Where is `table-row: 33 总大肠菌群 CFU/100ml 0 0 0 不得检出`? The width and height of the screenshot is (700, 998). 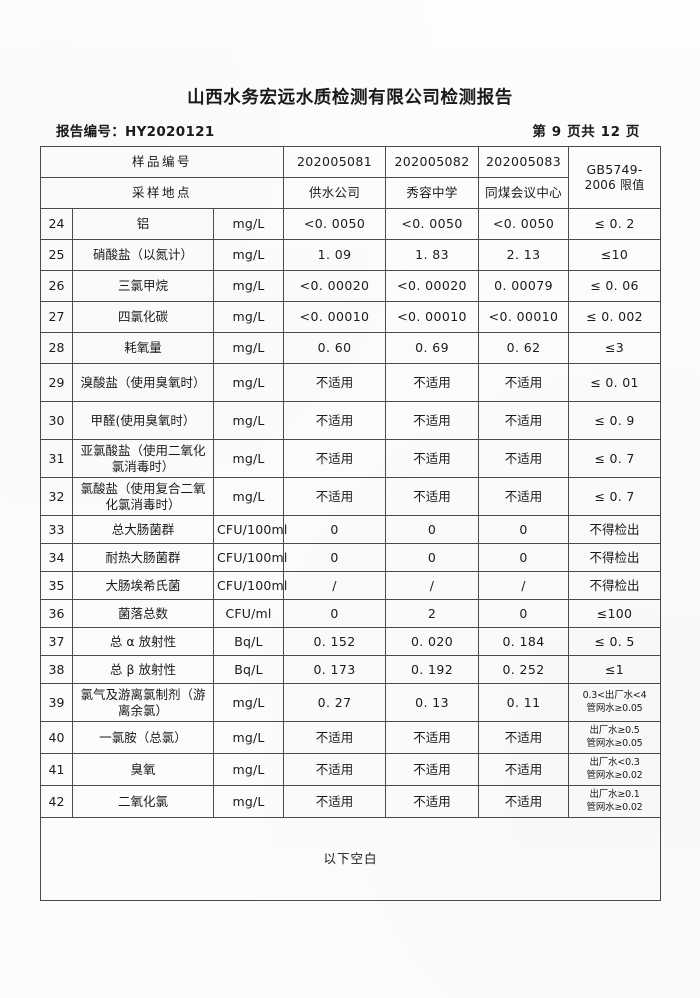
table-row: 33 总大肠菌群 CFU/100ml 0 0 0 不得检出 is located at coordinates (351, 529).